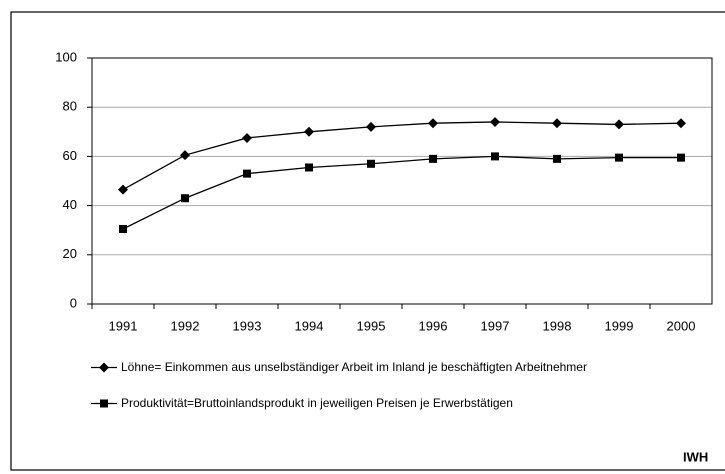 This screenshot has height=474, width=725. Describe the element at coordinates (433, 325) in the screenshot. I see `x-tick-label: 1996` at that location.